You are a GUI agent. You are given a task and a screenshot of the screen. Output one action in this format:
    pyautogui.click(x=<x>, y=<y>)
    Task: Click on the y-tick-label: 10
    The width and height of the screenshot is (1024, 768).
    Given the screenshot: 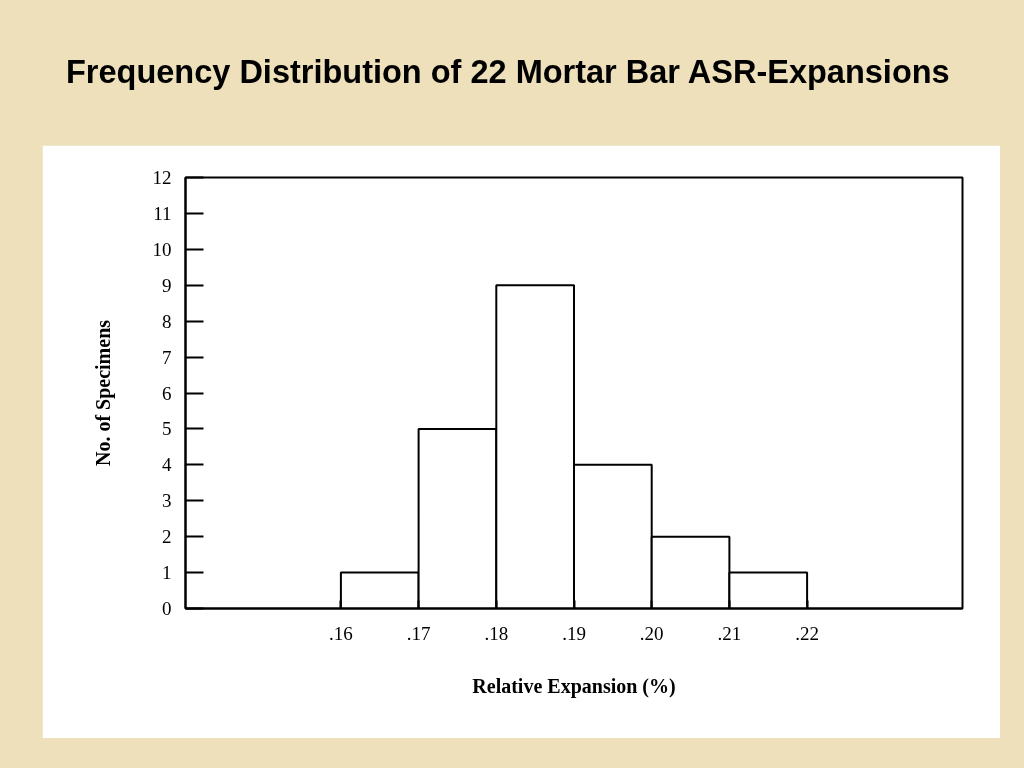 What is the action you would take?
    pyautogui.click(x=162, y=249)
    